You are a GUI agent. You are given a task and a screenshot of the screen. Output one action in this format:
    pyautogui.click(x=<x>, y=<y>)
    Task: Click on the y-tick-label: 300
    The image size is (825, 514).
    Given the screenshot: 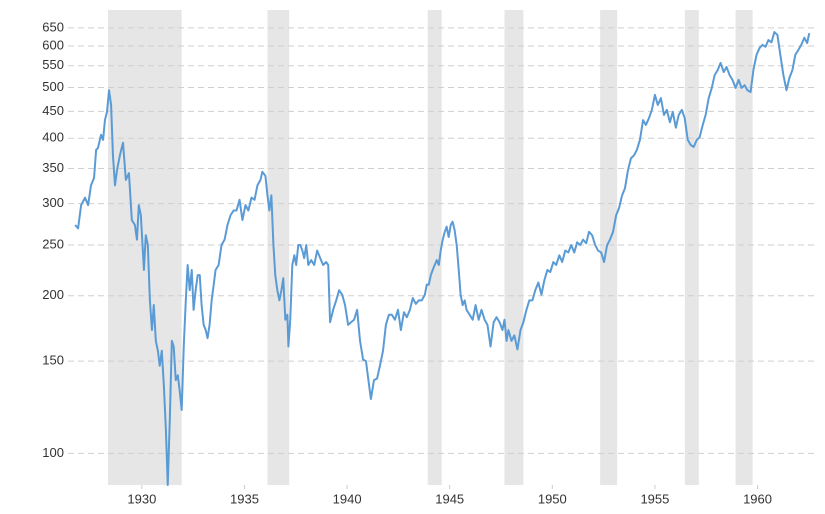 What is the action you would take?
    pyautogui.click(x=53, y=202)
    